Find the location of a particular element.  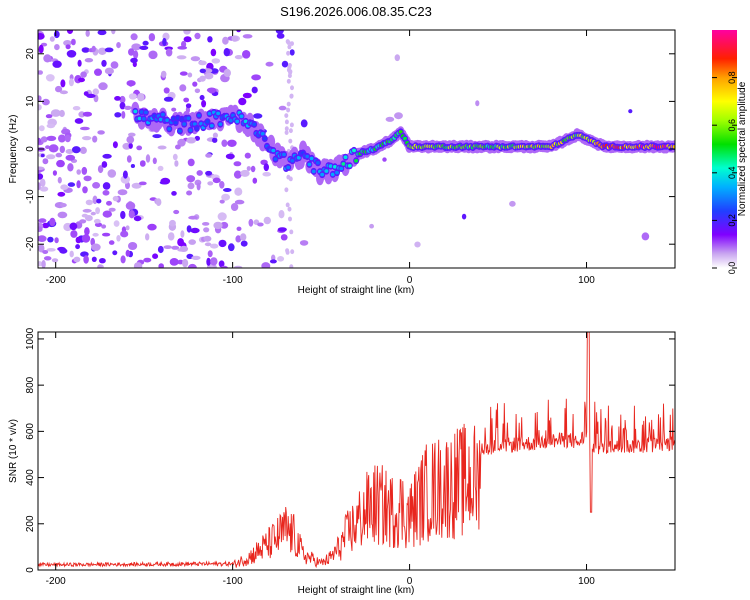

colorbar-tick-label: 0.0 is located at coordinates (732, 268).